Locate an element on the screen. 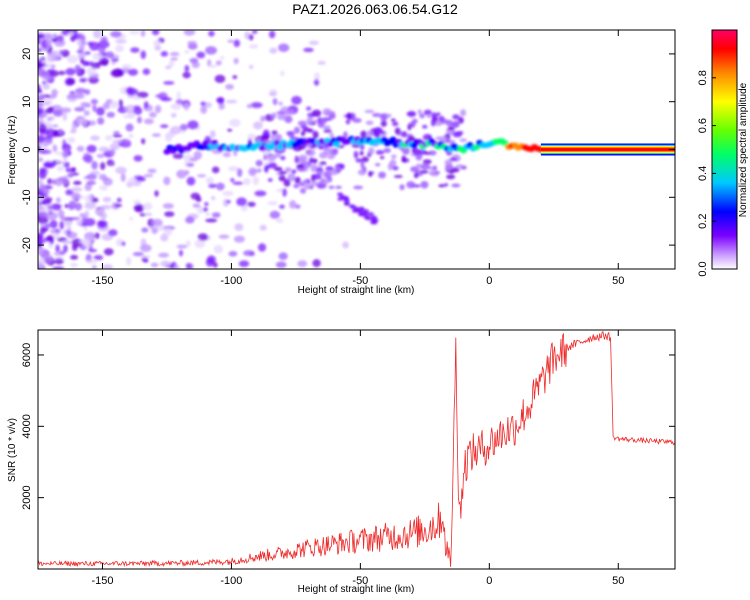 This screenshot has width=750, height=600. colorbar-tick-label: 0.6 is located at coordinates (703, 125).